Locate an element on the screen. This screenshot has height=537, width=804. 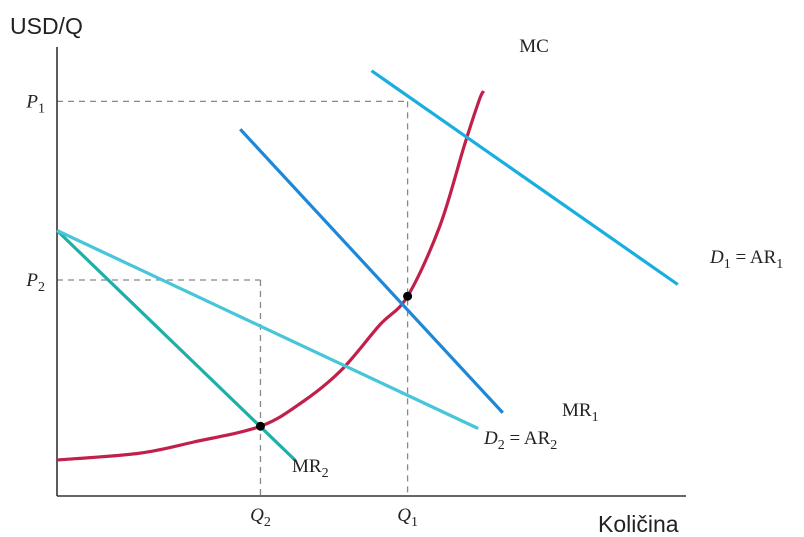
label-mc: MC is located at coordinates (534, 46).